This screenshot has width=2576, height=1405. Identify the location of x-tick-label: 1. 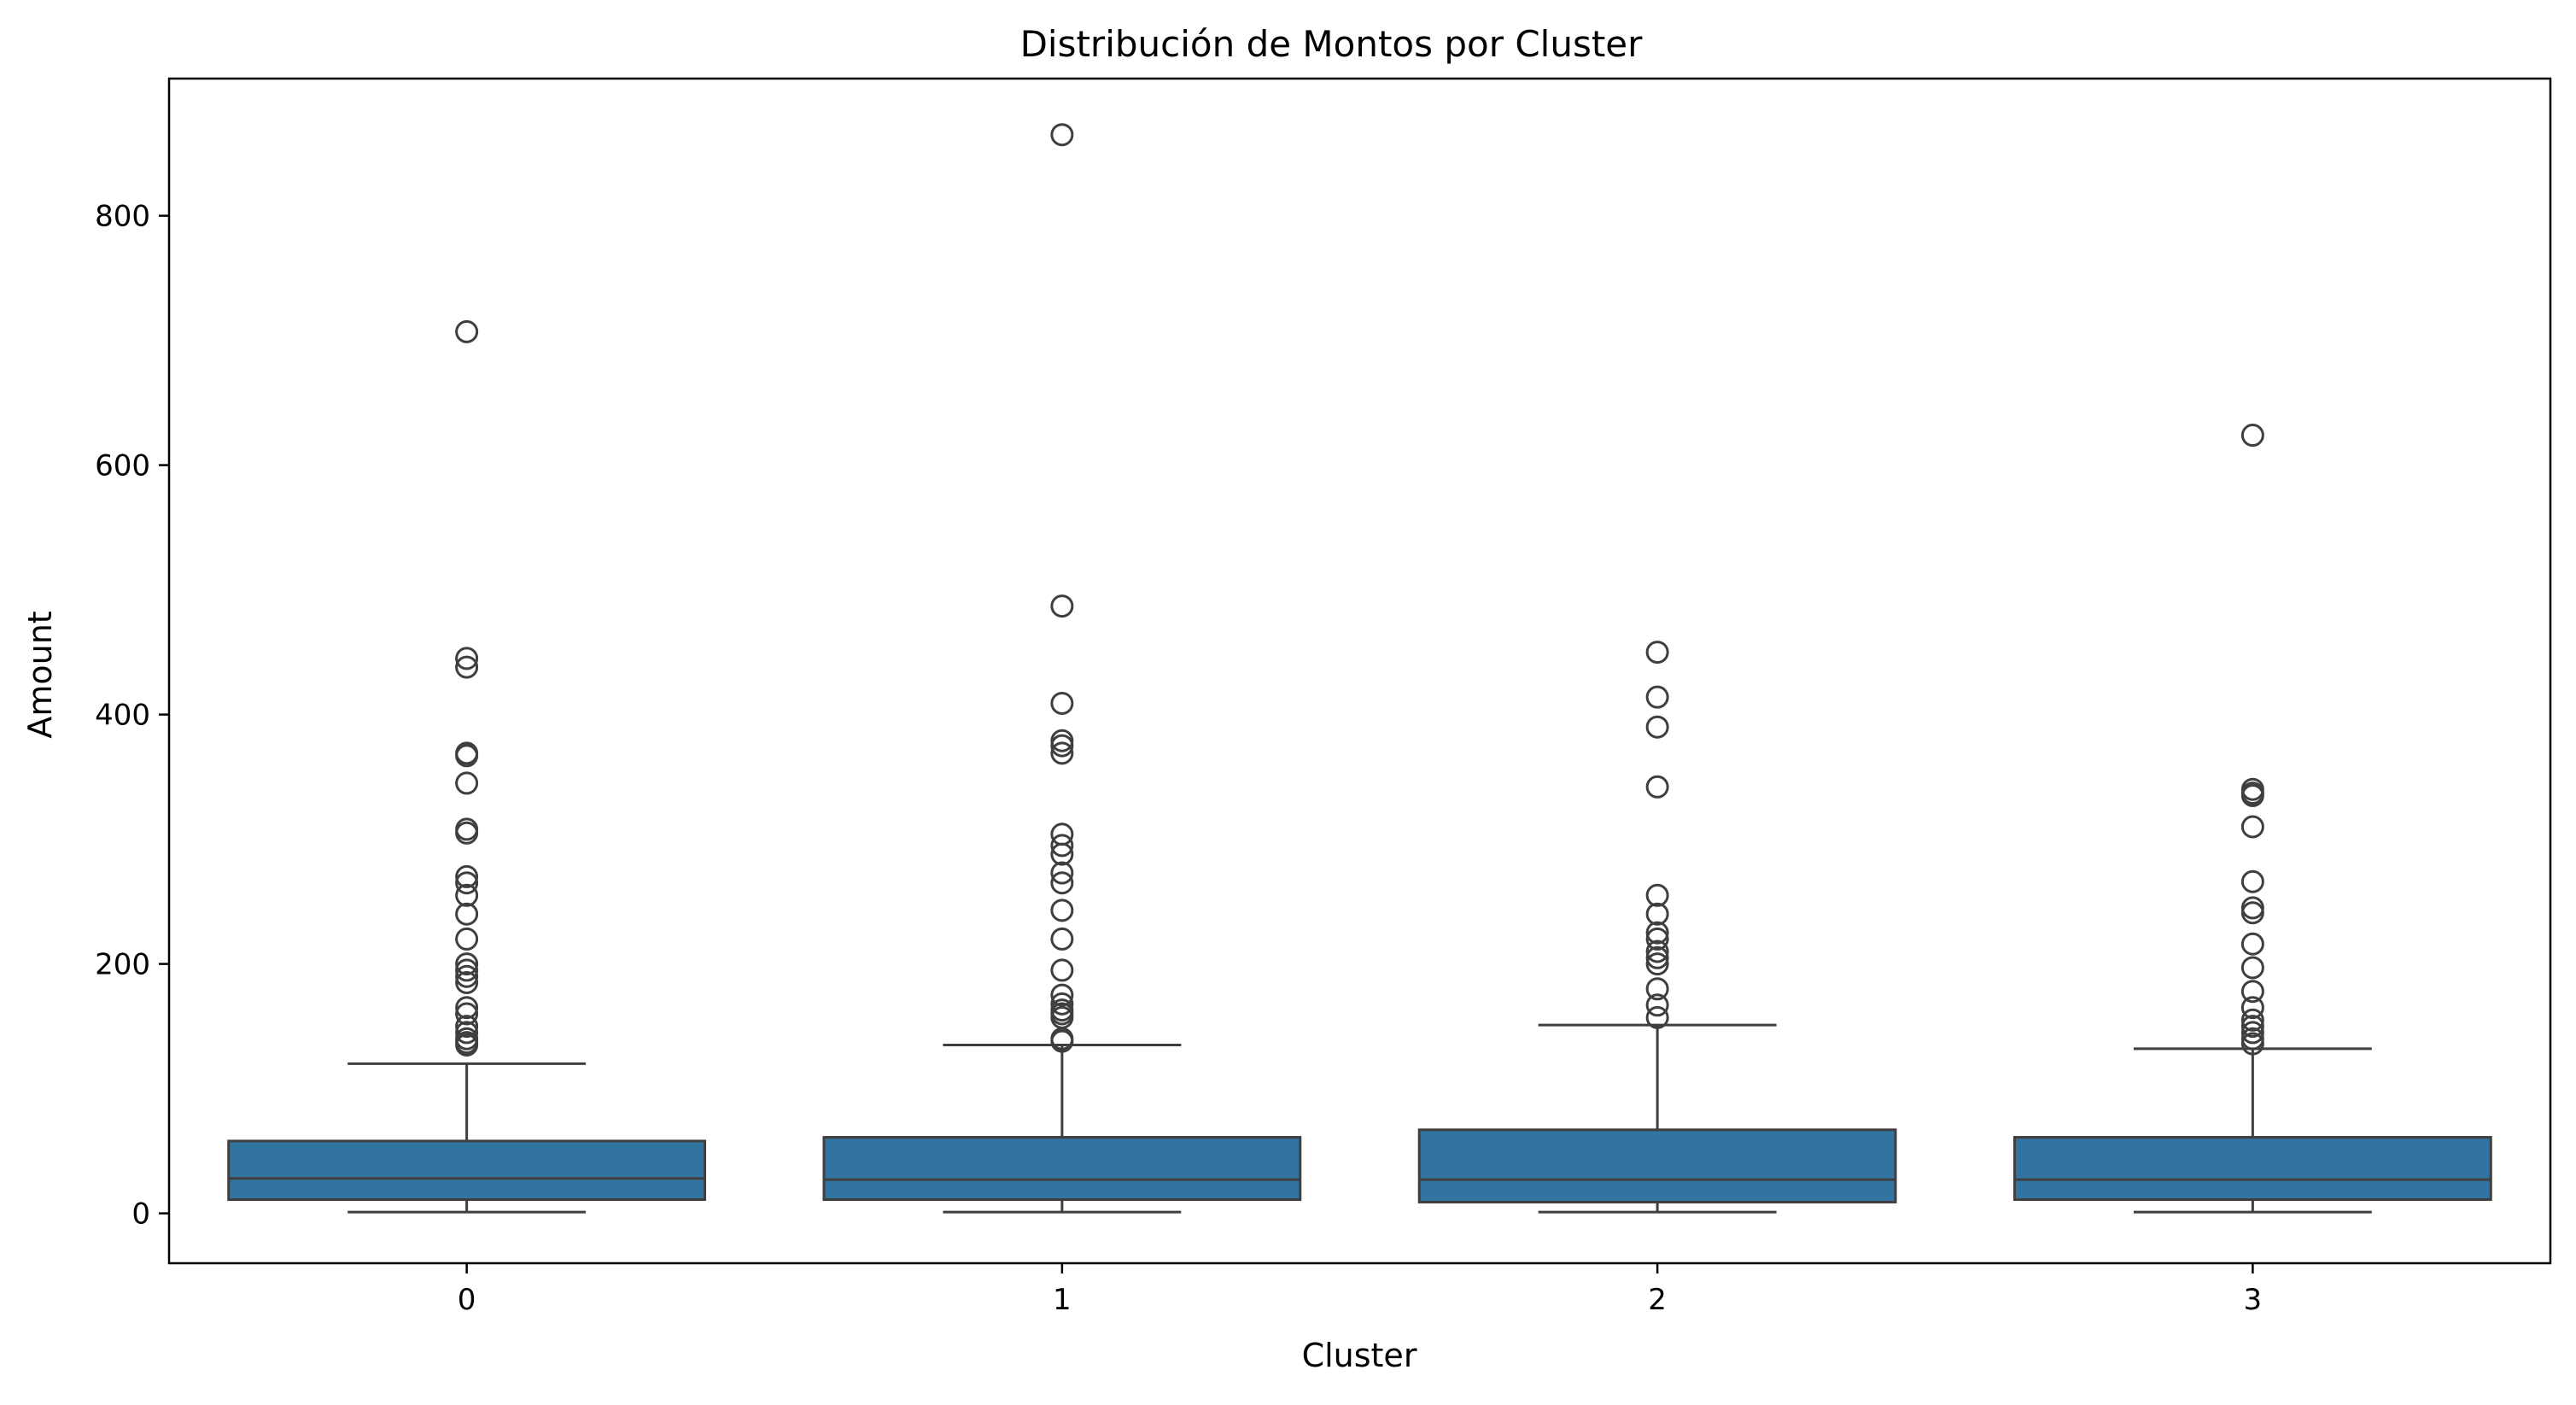
(1062, 1300).